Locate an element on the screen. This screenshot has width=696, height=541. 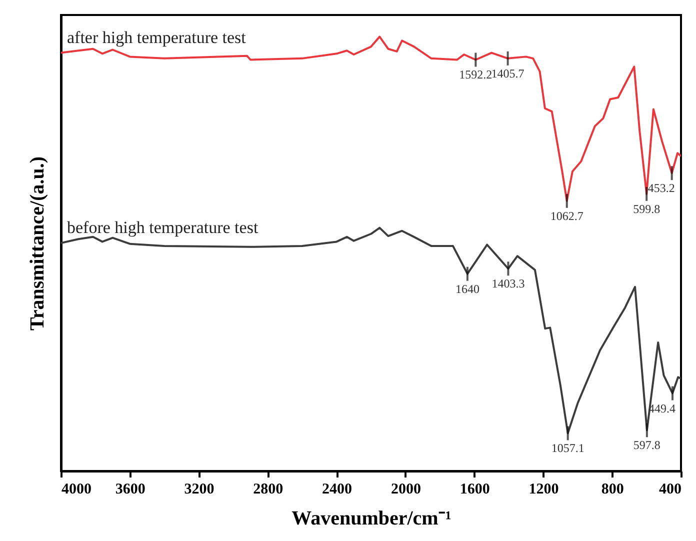
x-tick-label: 3200 is located at coordinates (199, 490).